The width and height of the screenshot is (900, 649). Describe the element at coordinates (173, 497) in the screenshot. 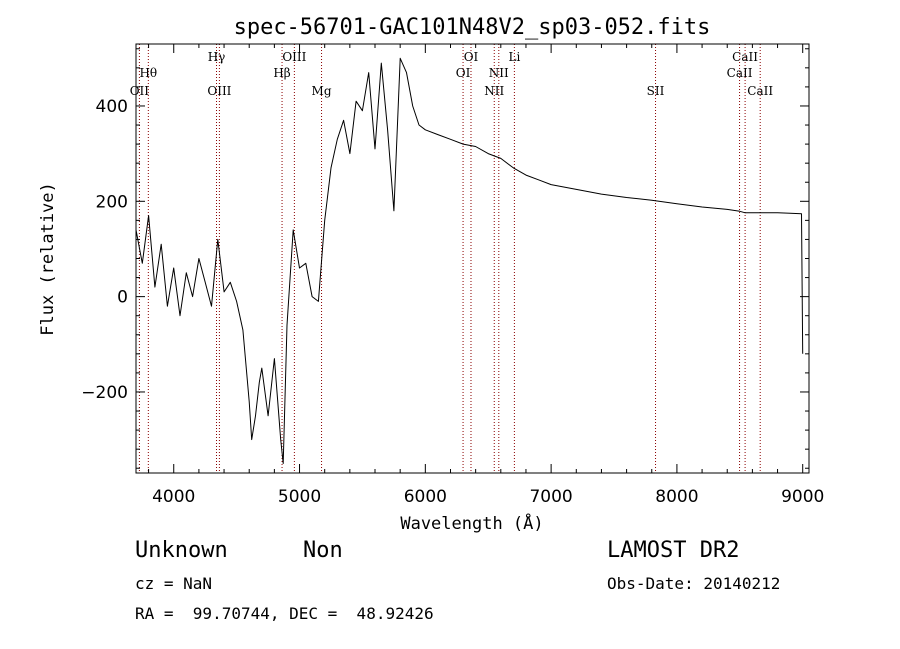

I see `x-tick-label: 4000` at that location.